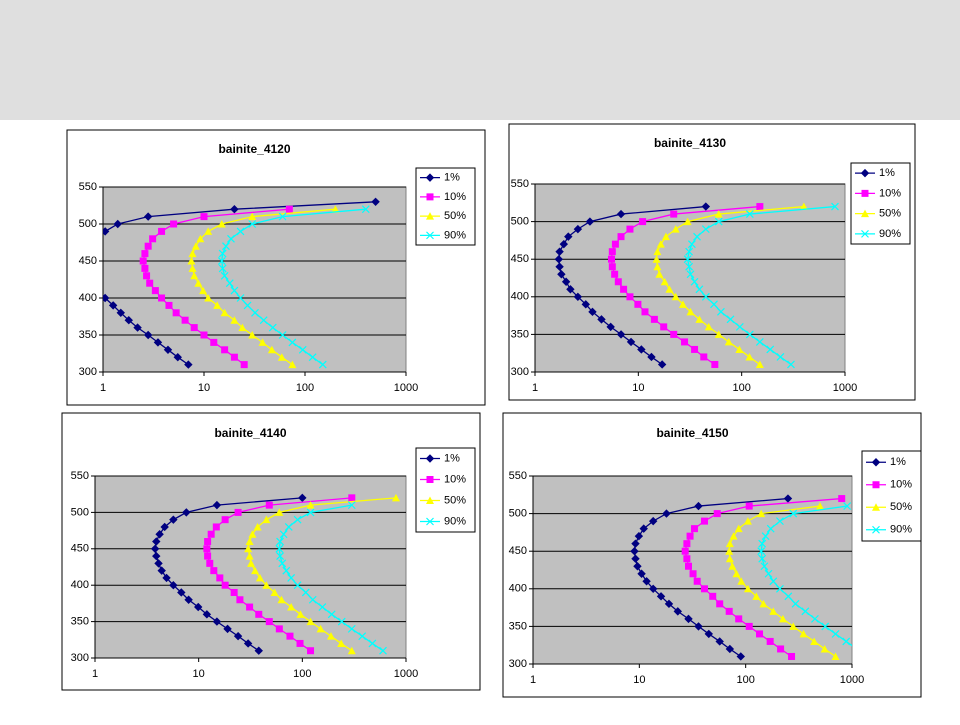  I want to click on y-tick-label: 550, so click(518, 476).